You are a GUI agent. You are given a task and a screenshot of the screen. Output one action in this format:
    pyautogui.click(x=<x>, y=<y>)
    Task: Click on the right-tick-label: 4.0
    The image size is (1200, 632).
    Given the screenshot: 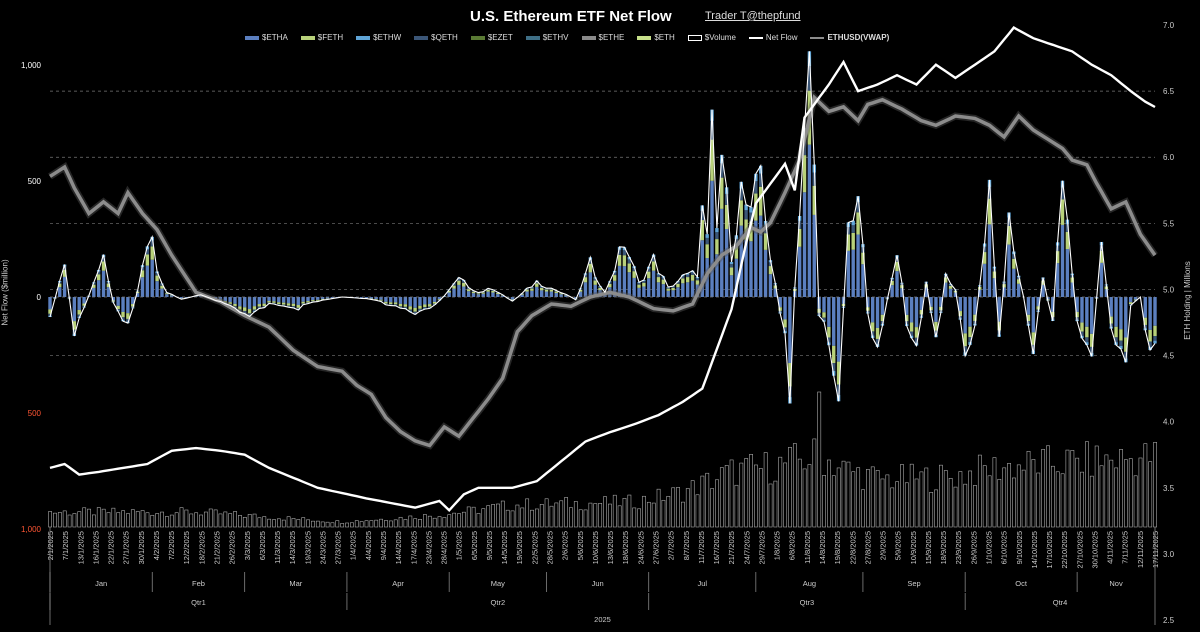 What is the action you would take?
    pyautogui.click(x=1169, y=422)
    